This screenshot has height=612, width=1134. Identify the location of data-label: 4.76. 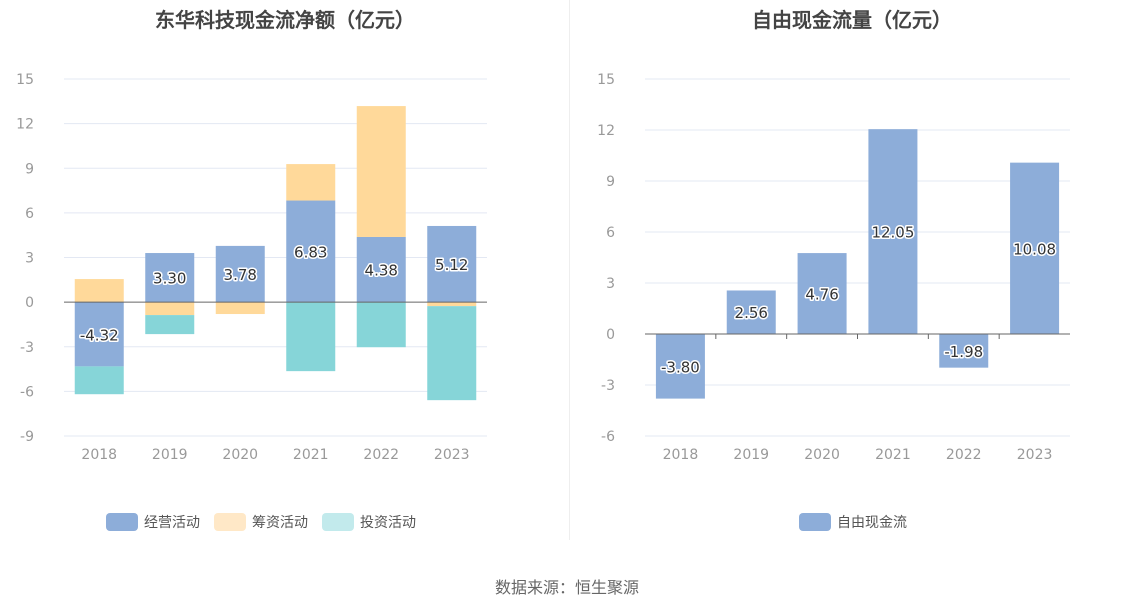
(821, 295).